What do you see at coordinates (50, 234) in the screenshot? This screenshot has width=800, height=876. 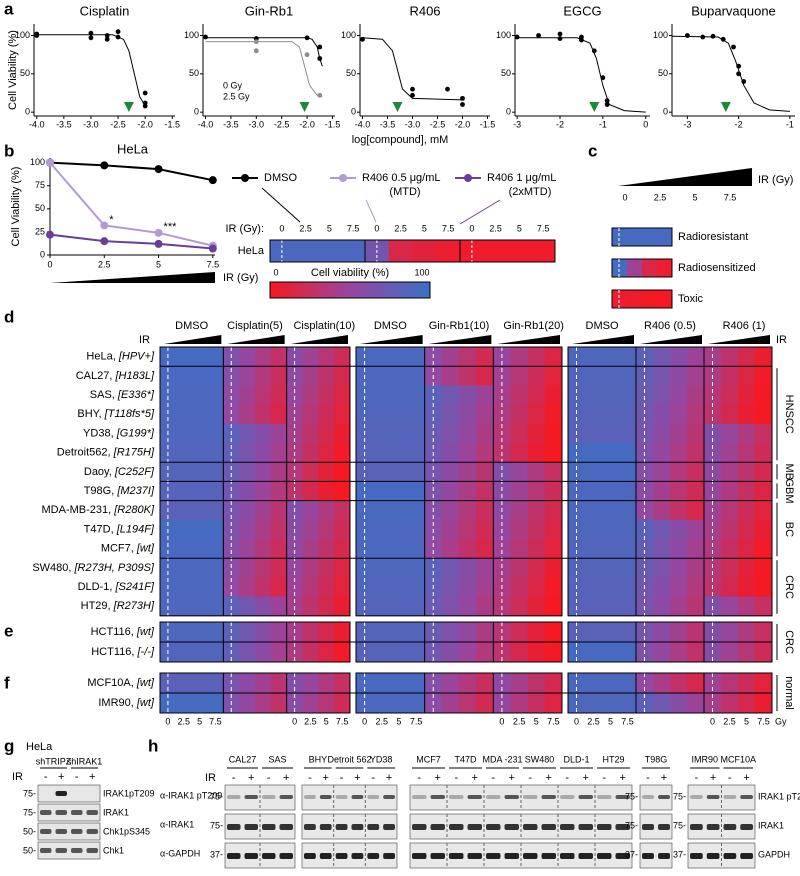 I see `series-point` at bounding box center [50, 234].